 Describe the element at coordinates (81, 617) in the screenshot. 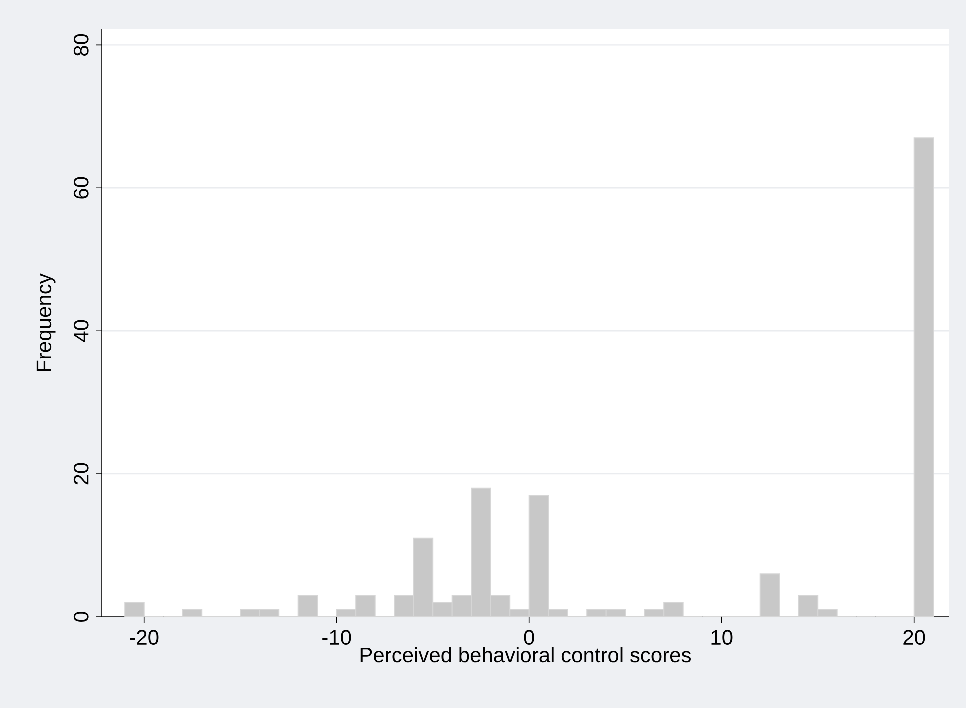

I see `y-tick-label: 0` at that location.